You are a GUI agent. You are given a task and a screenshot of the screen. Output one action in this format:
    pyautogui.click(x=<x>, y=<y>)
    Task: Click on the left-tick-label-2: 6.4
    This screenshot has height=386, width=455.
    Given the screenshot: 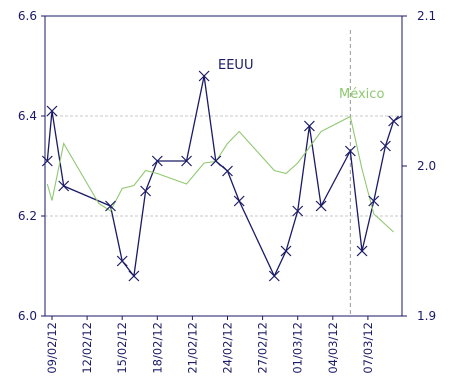 What is the action you would take?
    pyautogui.click(x=27, y=116)
    